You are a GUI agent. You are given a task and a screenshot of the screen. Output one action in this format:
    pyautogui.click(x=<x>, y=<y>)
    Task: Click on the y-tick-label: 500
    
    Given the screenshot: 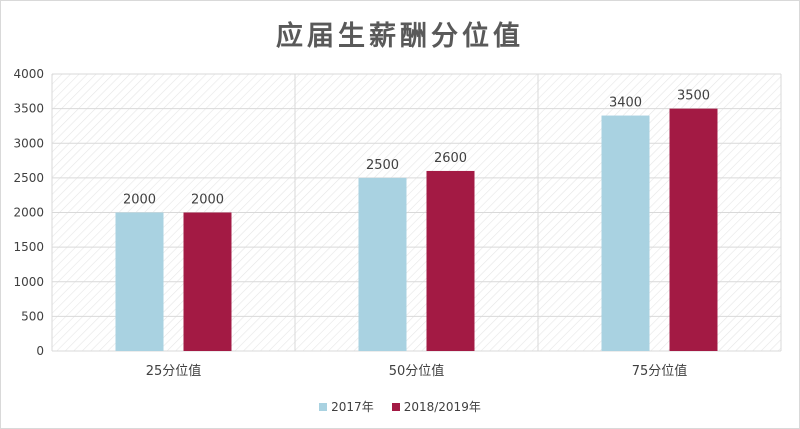 What is the action you would take?
    pyautogui.click(x=32, y=316)
    